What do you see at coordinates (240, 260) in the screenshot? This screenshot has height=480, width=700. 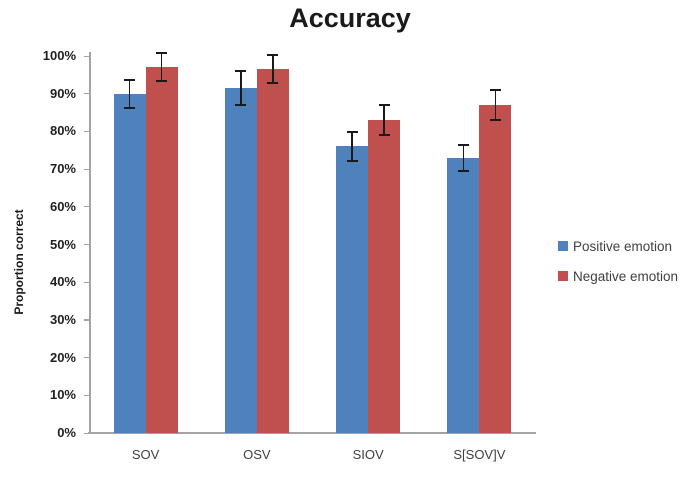 I see `bar-OSV-positive` at bounding box center [240, 260].